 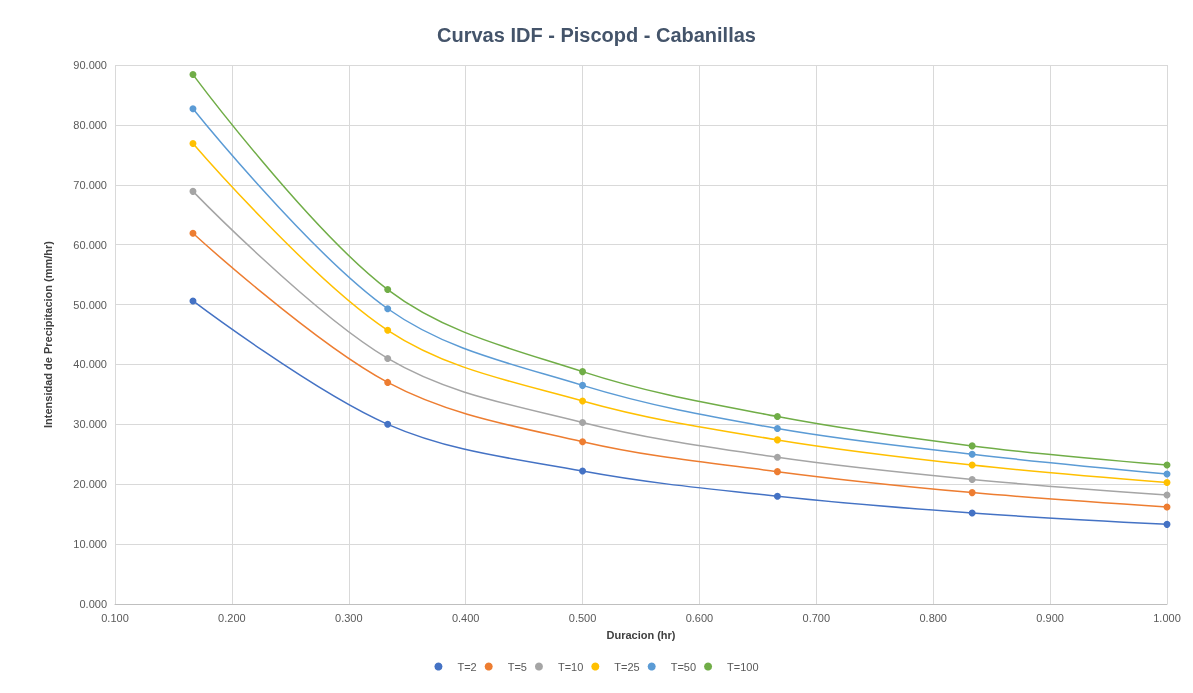 I want to click on y-tick-label: 20.000, so click(x=90, y=484).